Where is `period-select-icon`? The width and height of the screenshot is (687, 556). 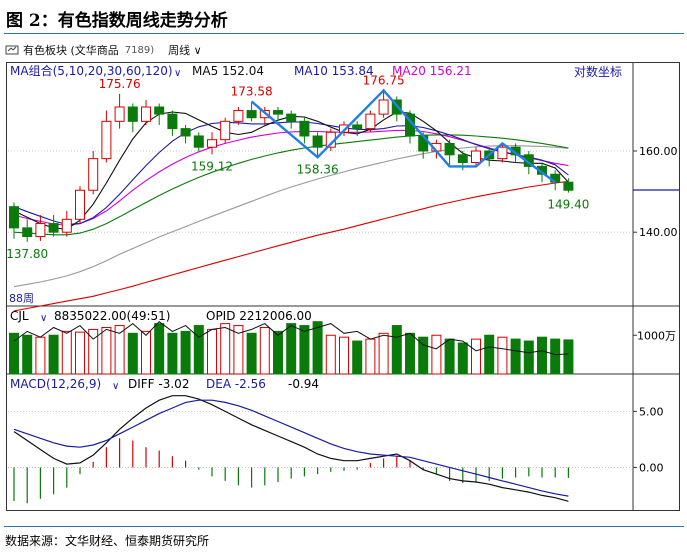
period-select-icon is located at coordinates (12, 50).